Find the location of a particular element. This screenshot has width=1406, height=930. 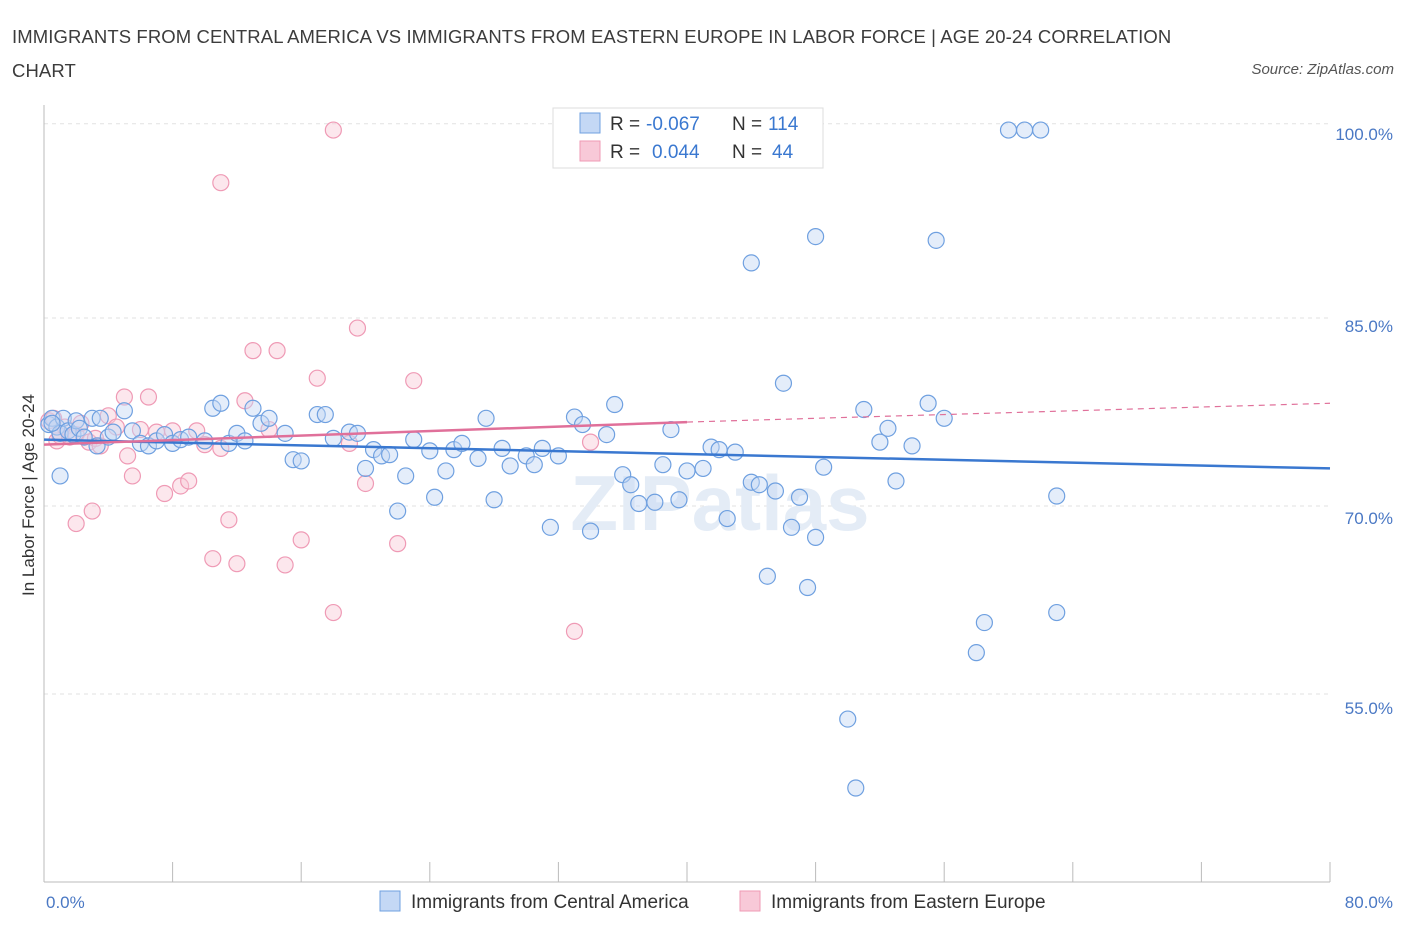

bottom-legend-swatch-central-america is located at coordinates (390, 901).